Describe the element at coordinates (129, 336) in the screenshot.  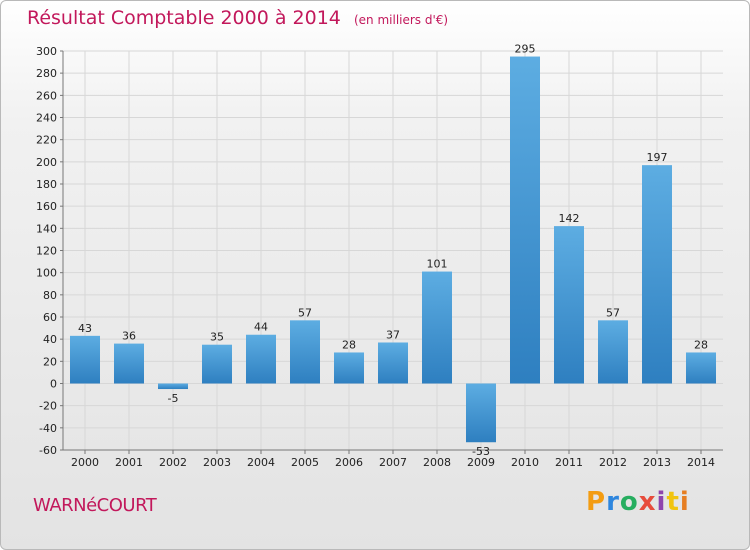
I see `value-label: 36` at that location.